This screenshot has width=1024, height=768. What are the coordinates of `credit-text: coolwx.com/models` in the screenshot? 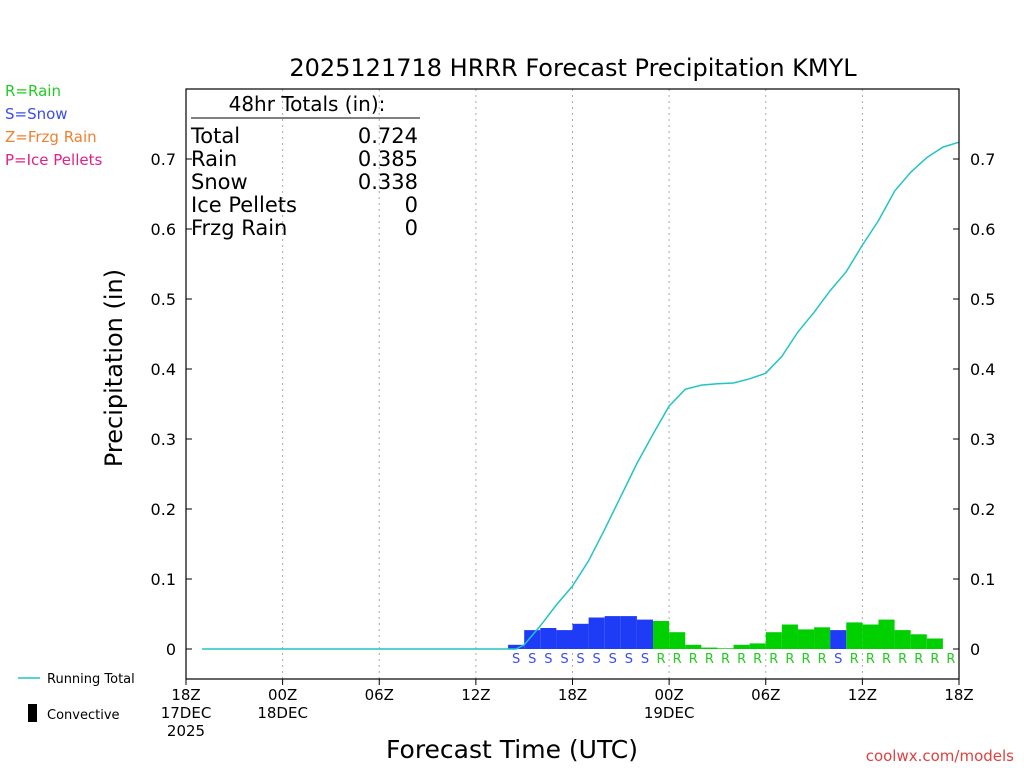 It's located at (940, 756).